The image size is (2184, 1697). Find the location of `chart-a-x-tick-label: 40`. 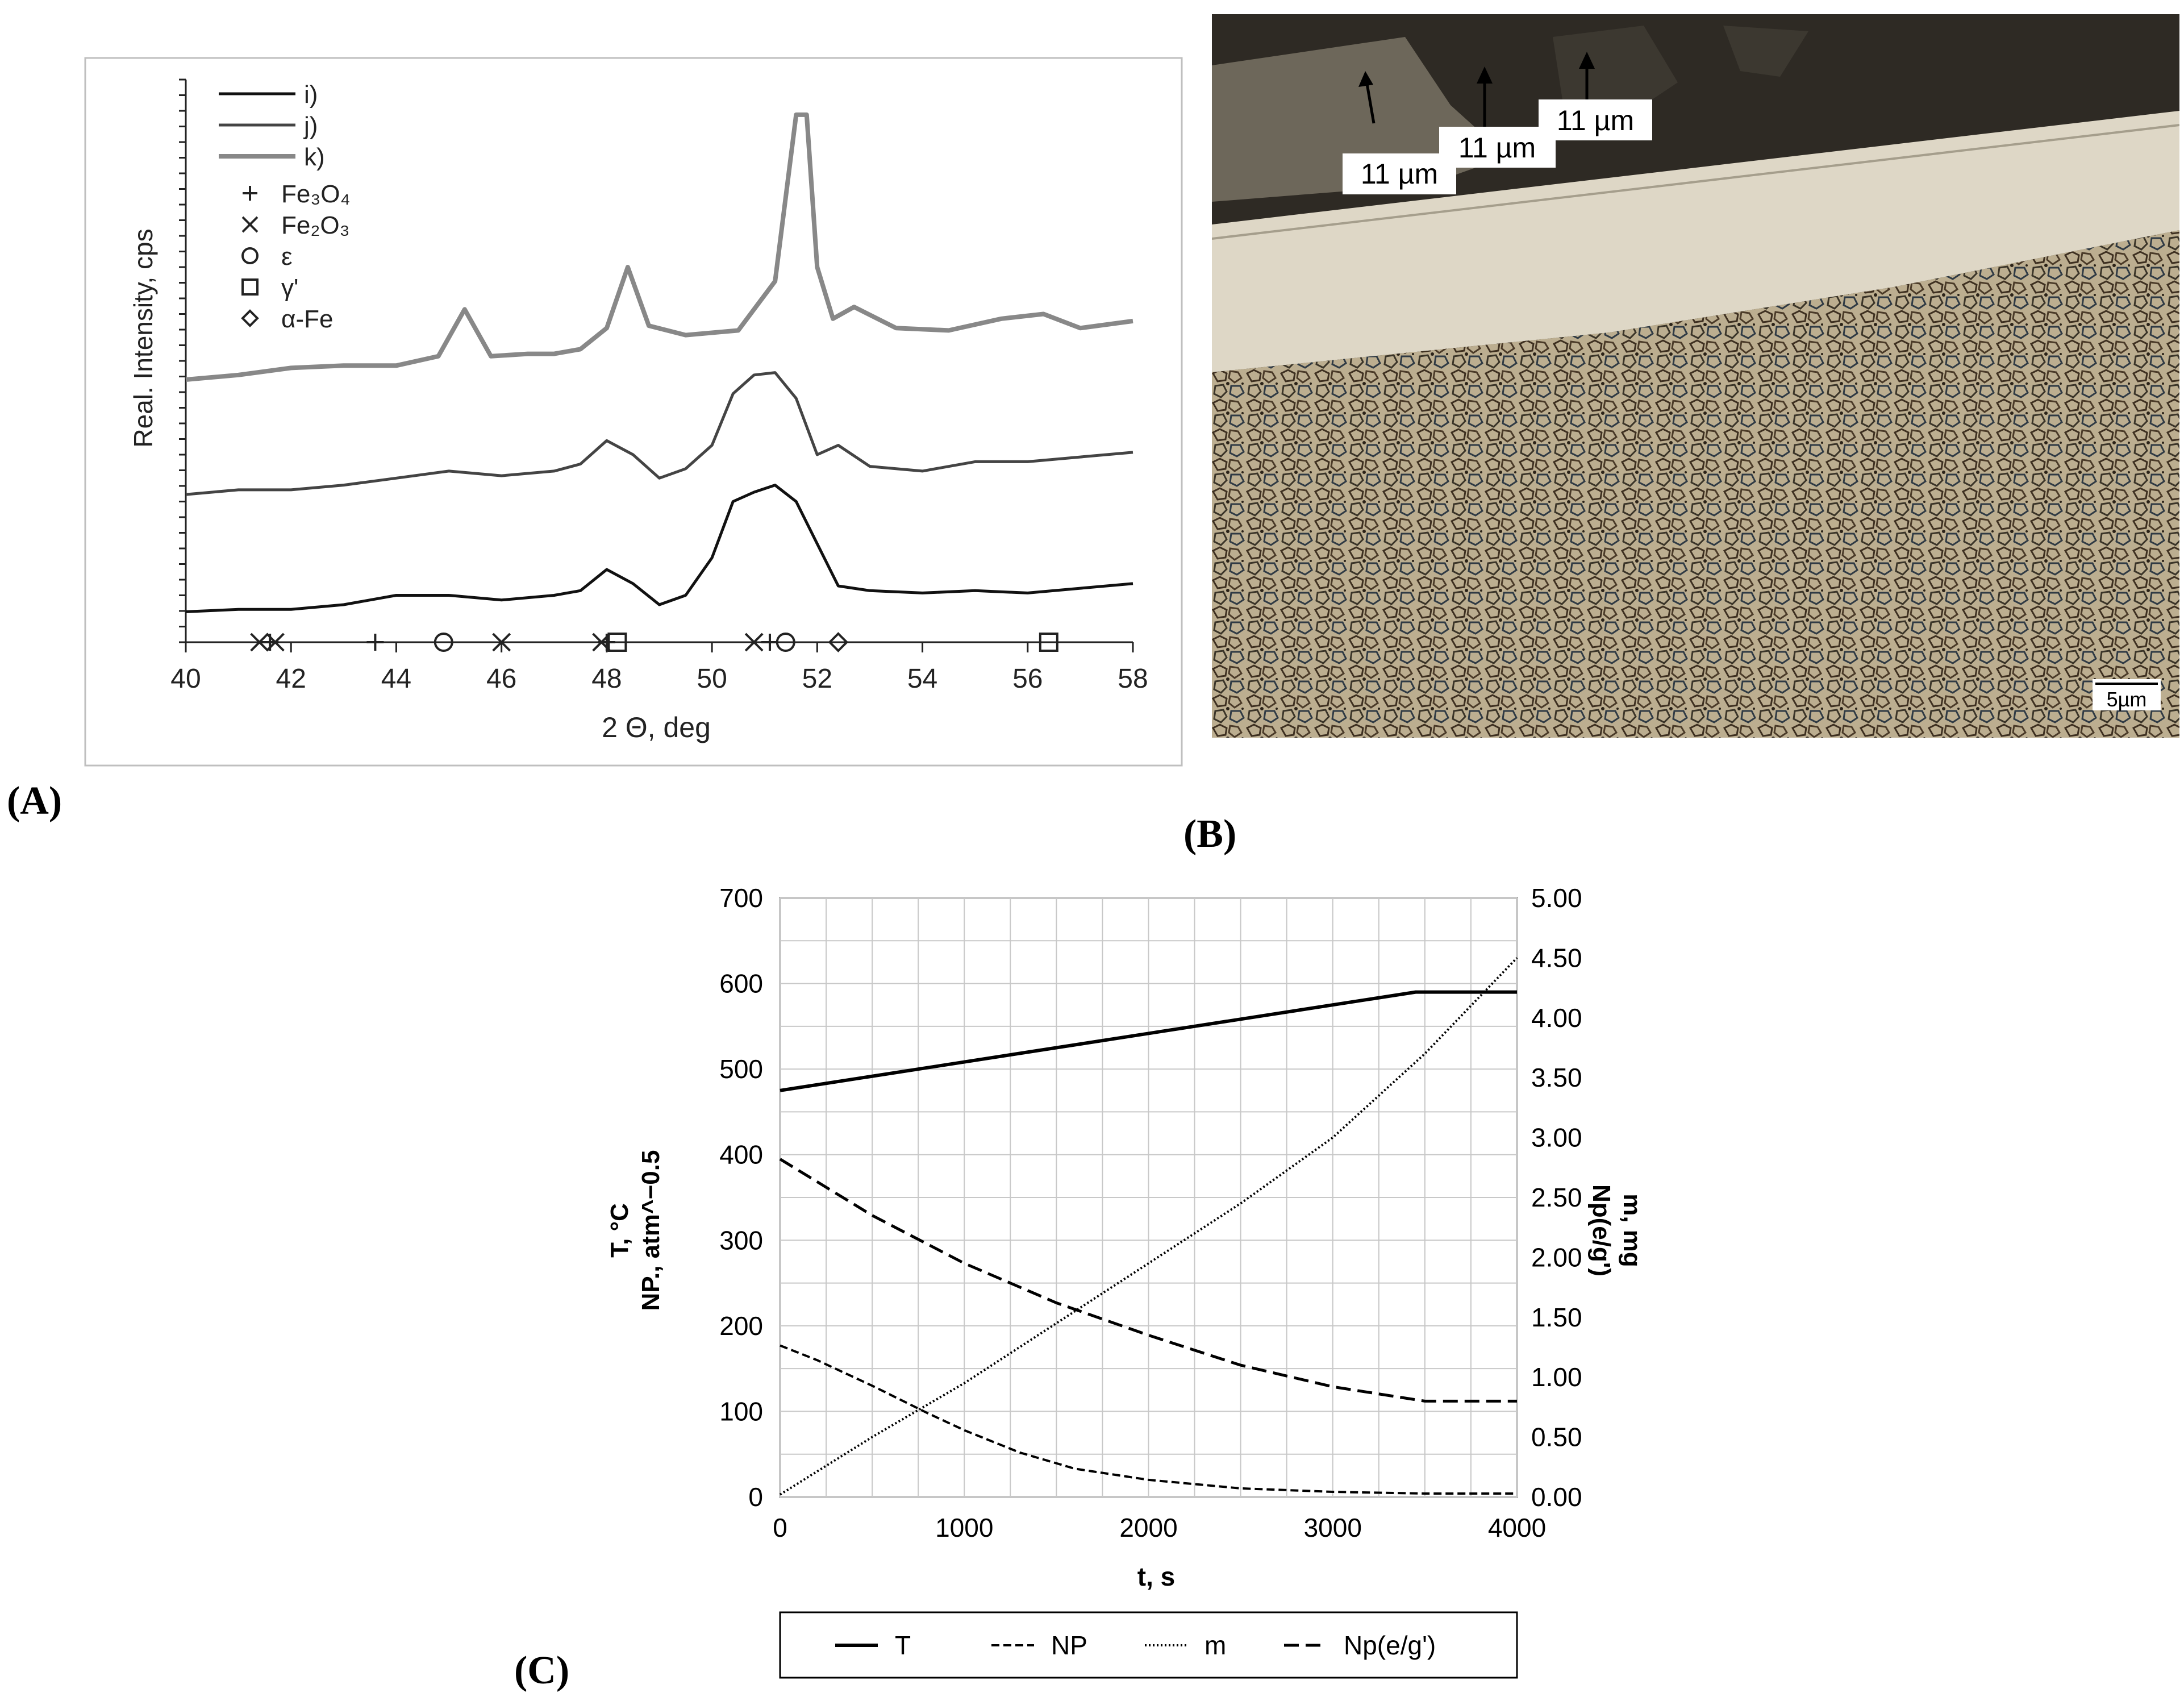

chart-a-x-tick-label: 40 is located at coordinates (185, 679).